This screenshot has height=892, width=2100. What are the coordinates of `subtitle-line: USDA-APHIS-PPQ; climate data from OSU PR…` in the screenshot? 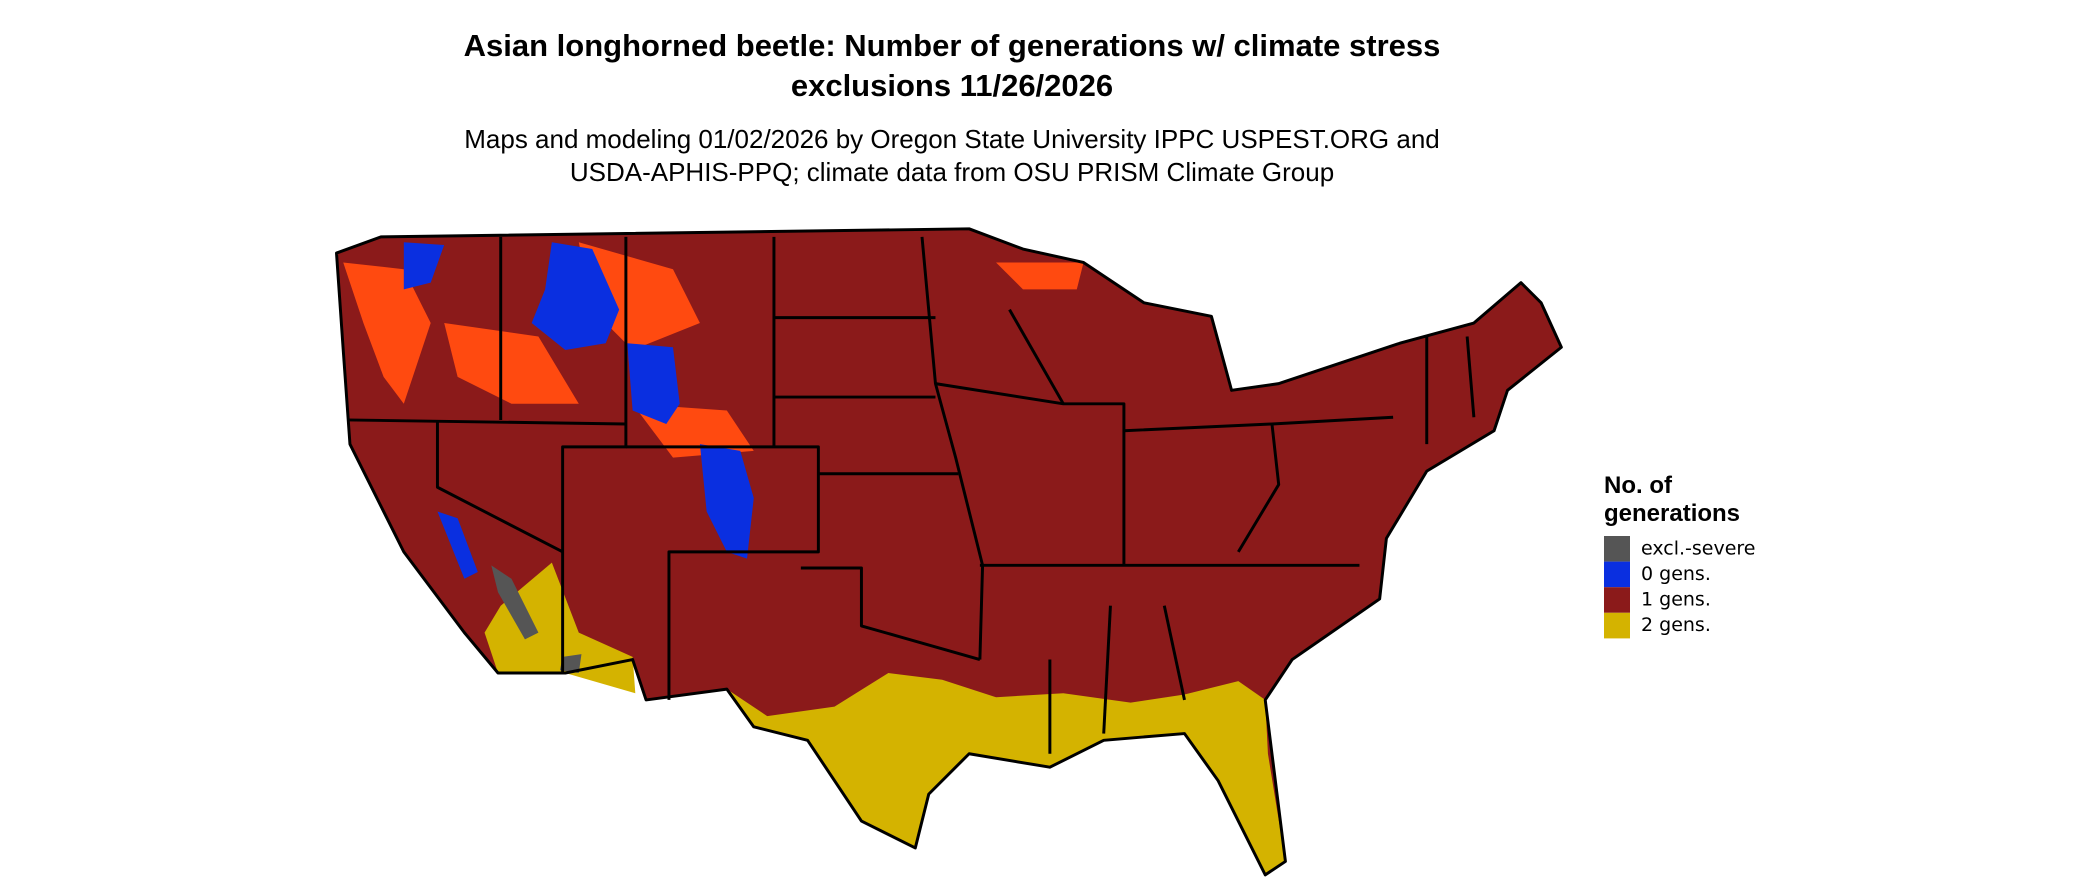 It's located at (952, 172).